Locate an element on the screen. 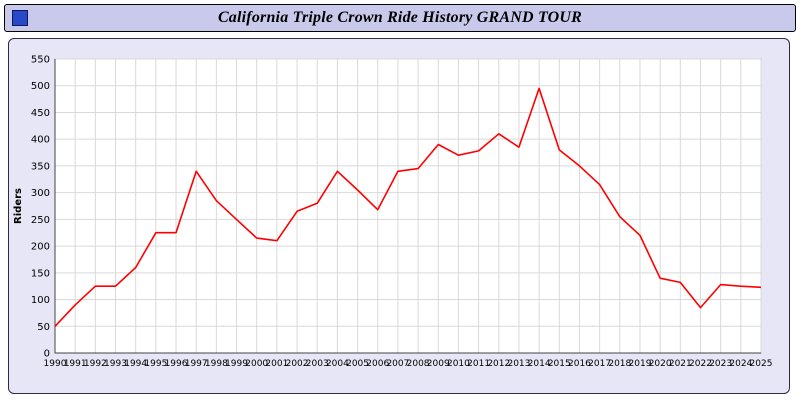  svg-text: 2012 is located at coordinates (498, 364).